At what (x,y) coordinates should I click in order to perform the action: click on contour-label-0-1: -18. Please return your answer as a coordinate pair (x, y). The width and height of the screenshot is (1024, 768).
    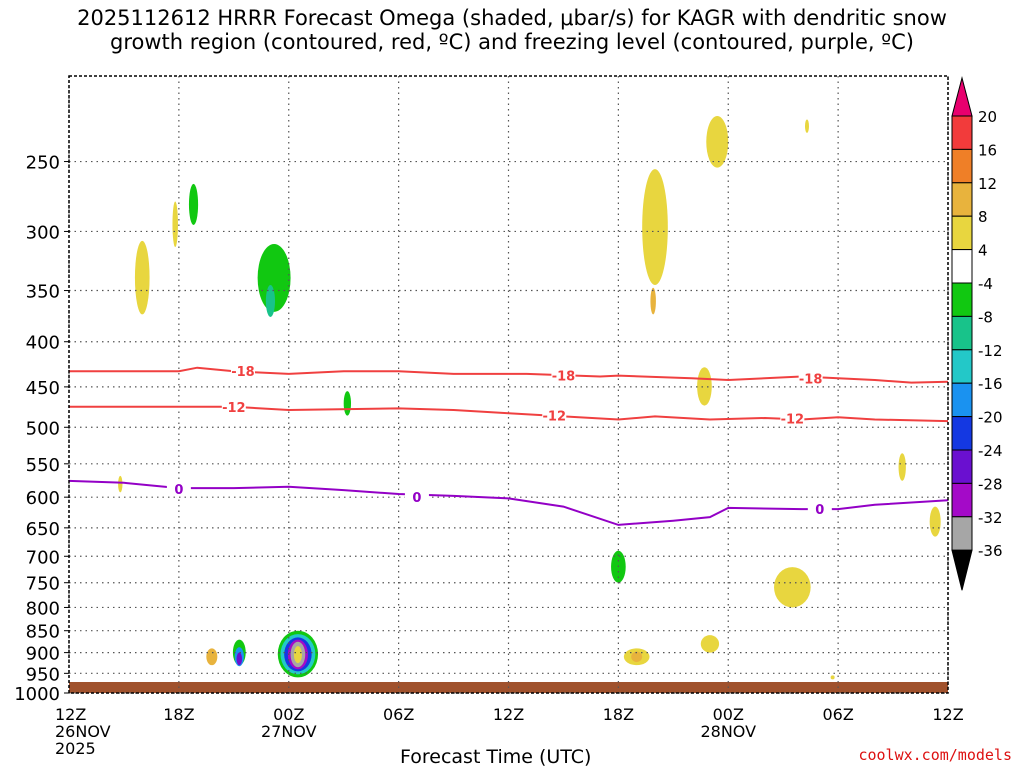
    Looking at the image, I should click on (564, 377).